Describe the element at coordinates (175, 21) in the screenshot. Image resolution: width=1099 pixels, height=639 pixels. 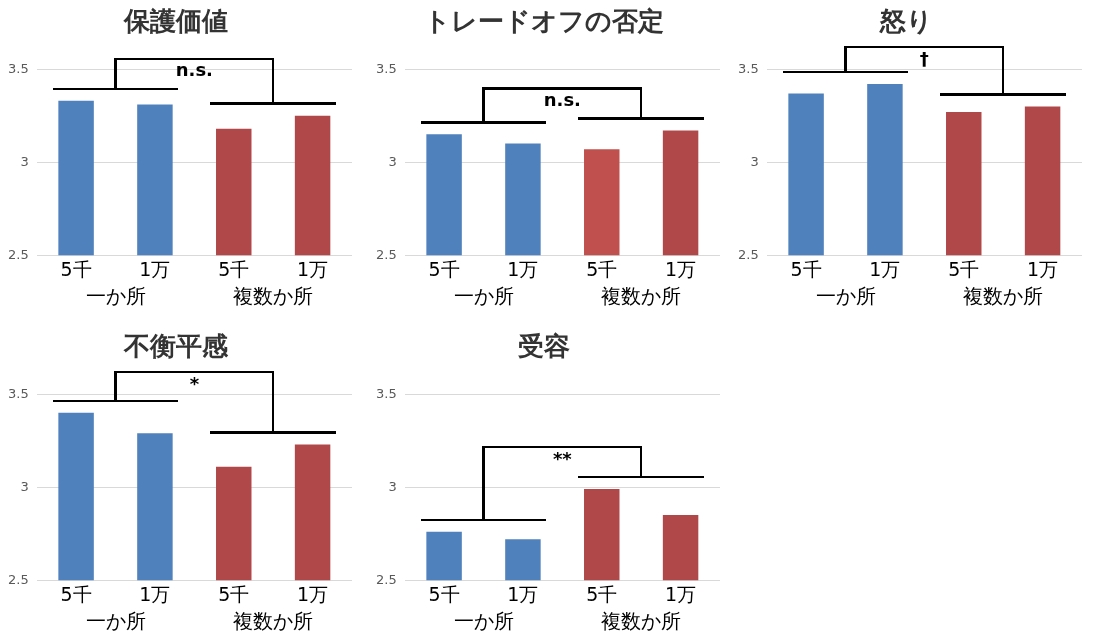
I see `chart-title: 保護価値` at that location.